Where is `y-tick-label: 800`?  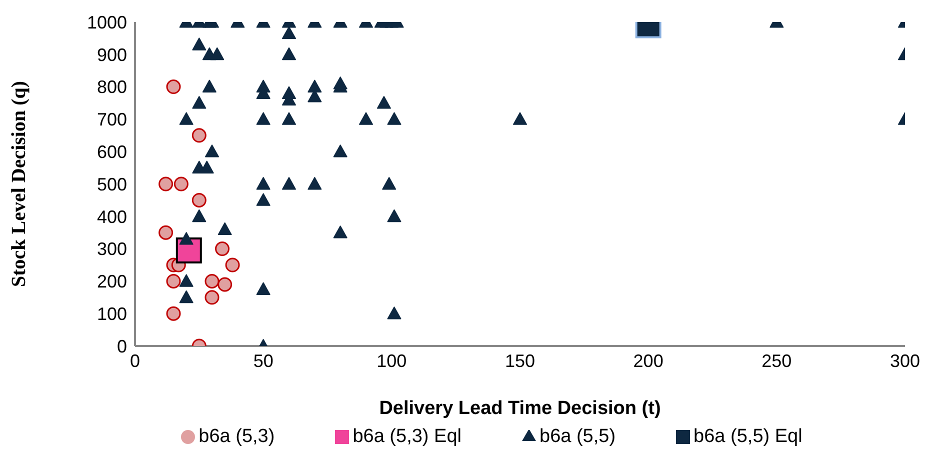 y-tick-label: 800 is located at coordinates (111, 87).